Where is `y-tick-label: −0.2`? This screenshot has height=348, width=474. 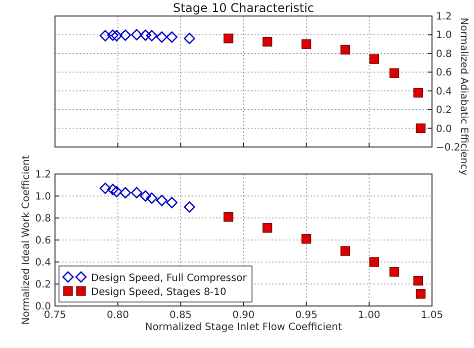 y-tick-label: −0.2 is located at coordinates (448, 148).